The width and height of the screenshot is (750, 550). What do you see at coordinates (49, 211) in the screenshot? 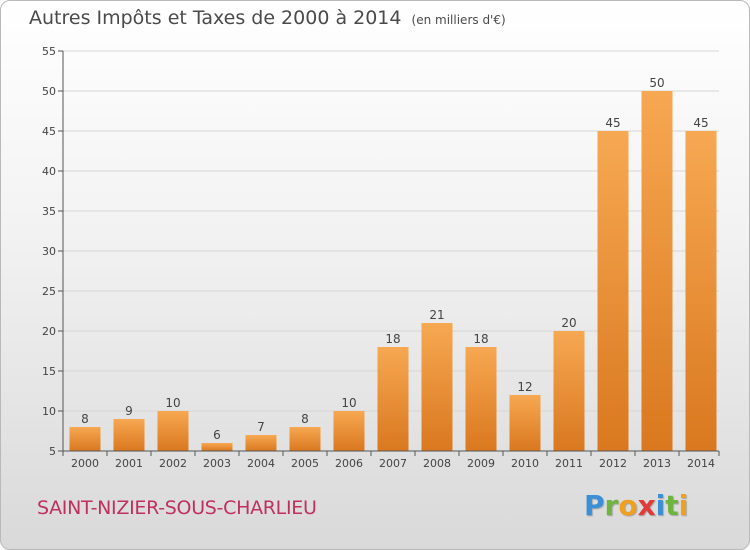
I see `y-tick-label: 35` at bounding box center [49, 211].